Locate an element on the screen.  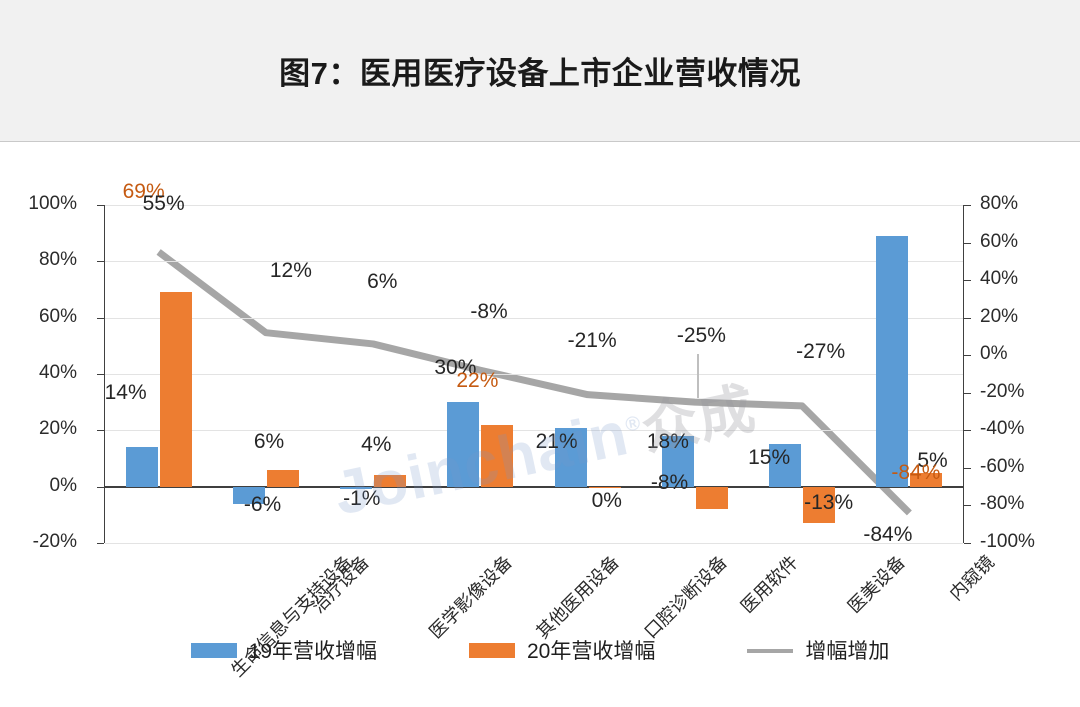
data-label-orange: 4% is located at coordinates (376, 445).